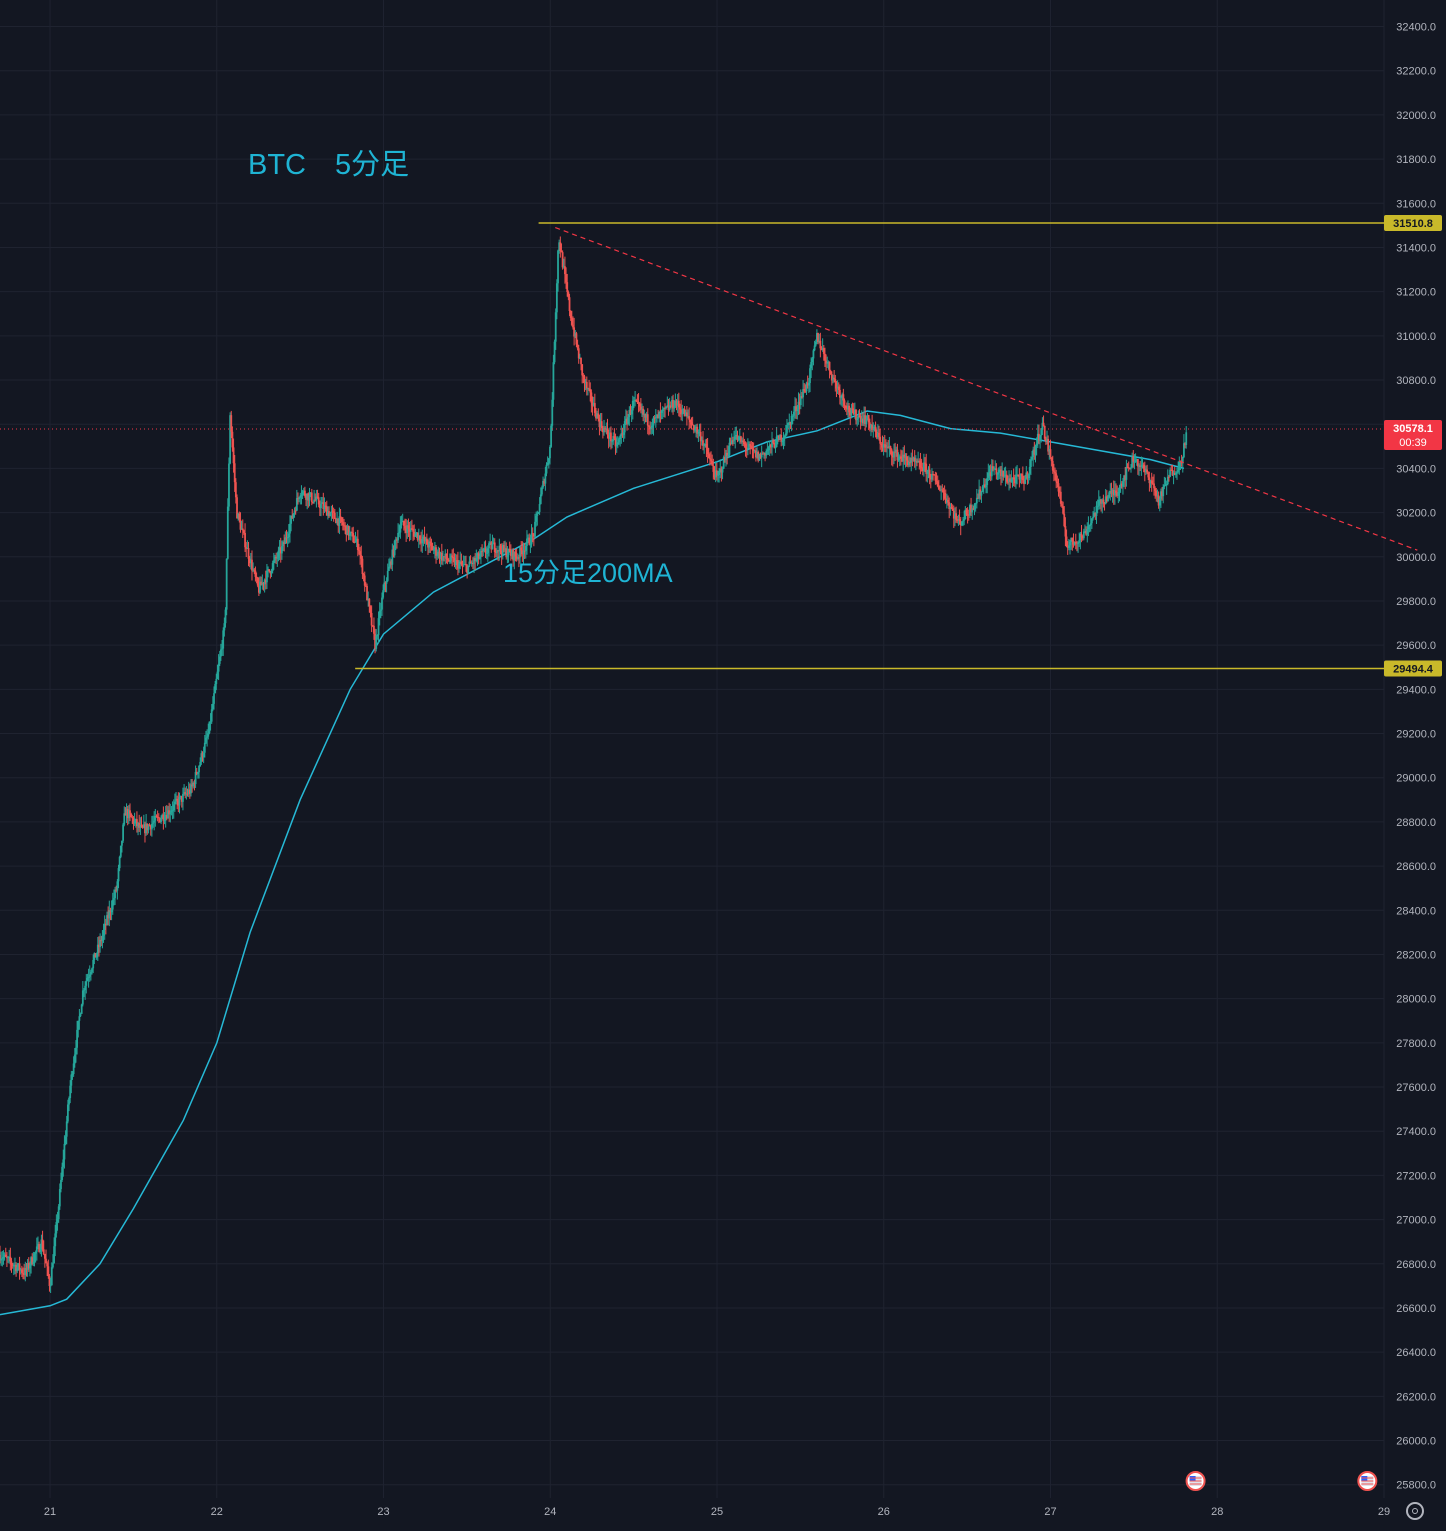 The width and height of the screenshot is (1446, 1531). I want to click on descending-trendline, so click(986, 389).